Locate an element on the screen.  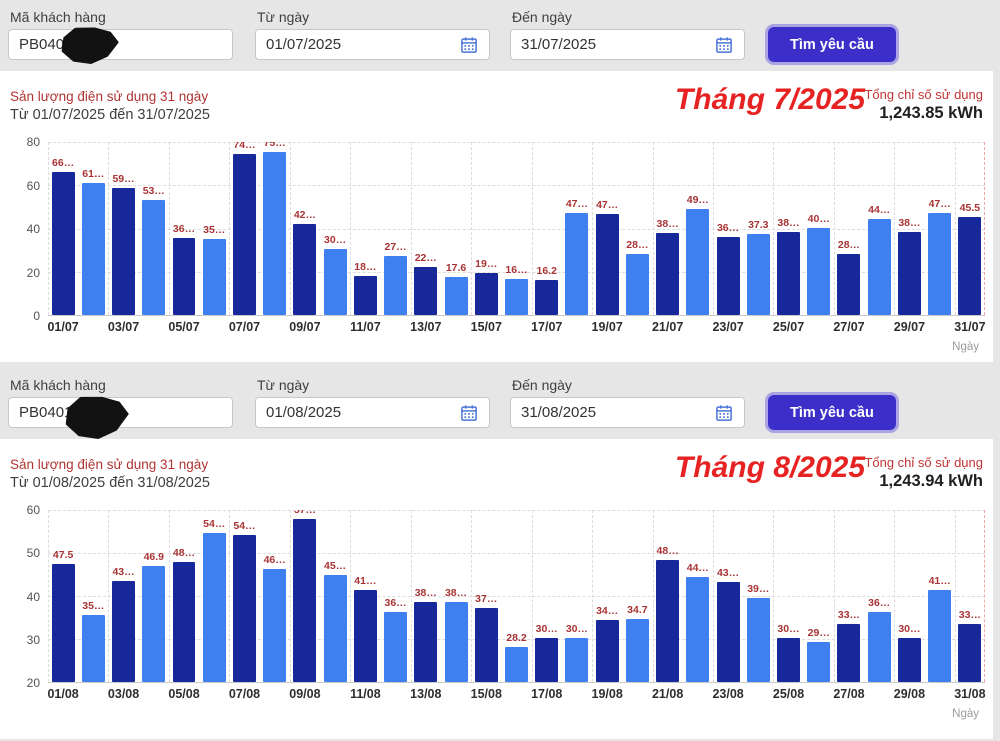
to-date-input: 31/07/2025 is located at coordinates (627, 44).